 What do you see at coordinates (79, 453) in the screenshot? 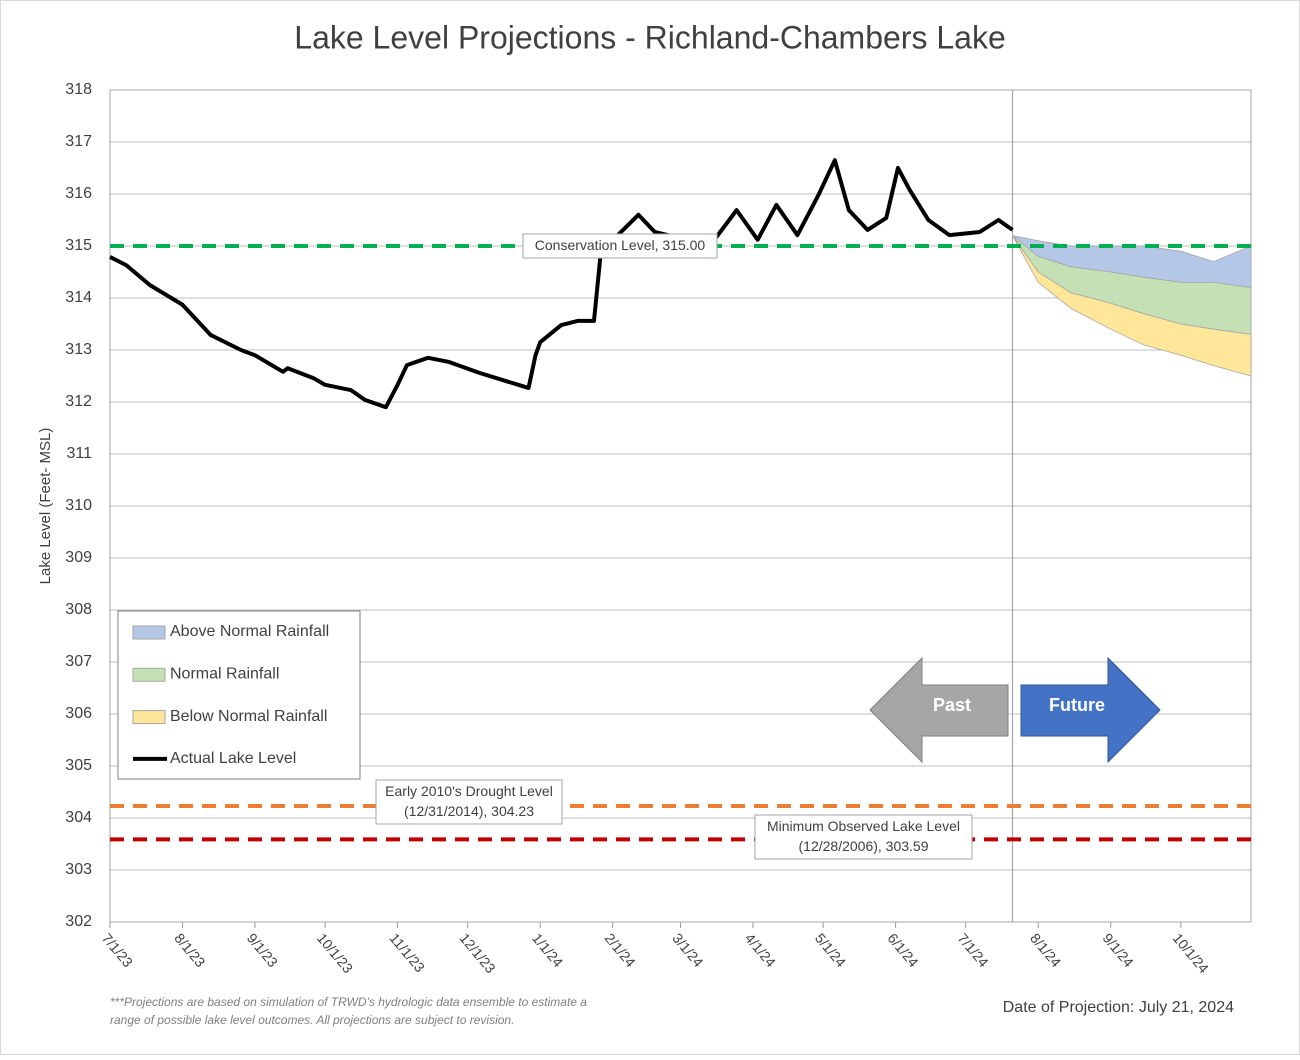
I see `y-tick-label: 311` at bounding box center [79, 453].